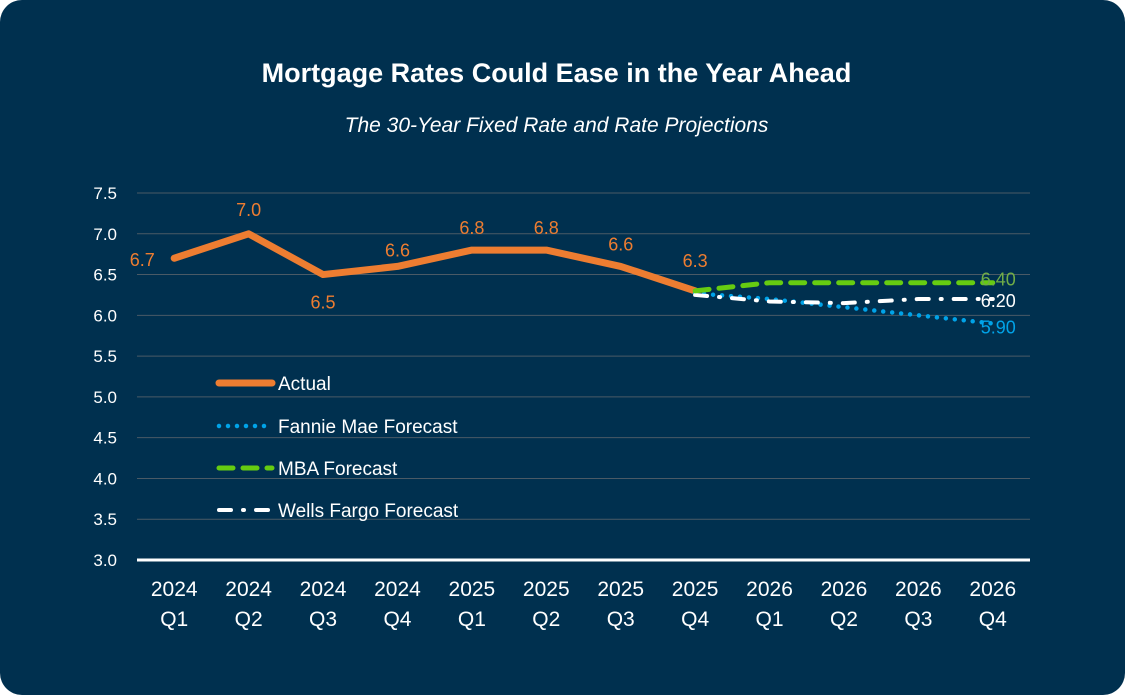 The height and width of the screenshot is (695, 1125). I want to click on series-line-mba-forecast, so click(844, 287).